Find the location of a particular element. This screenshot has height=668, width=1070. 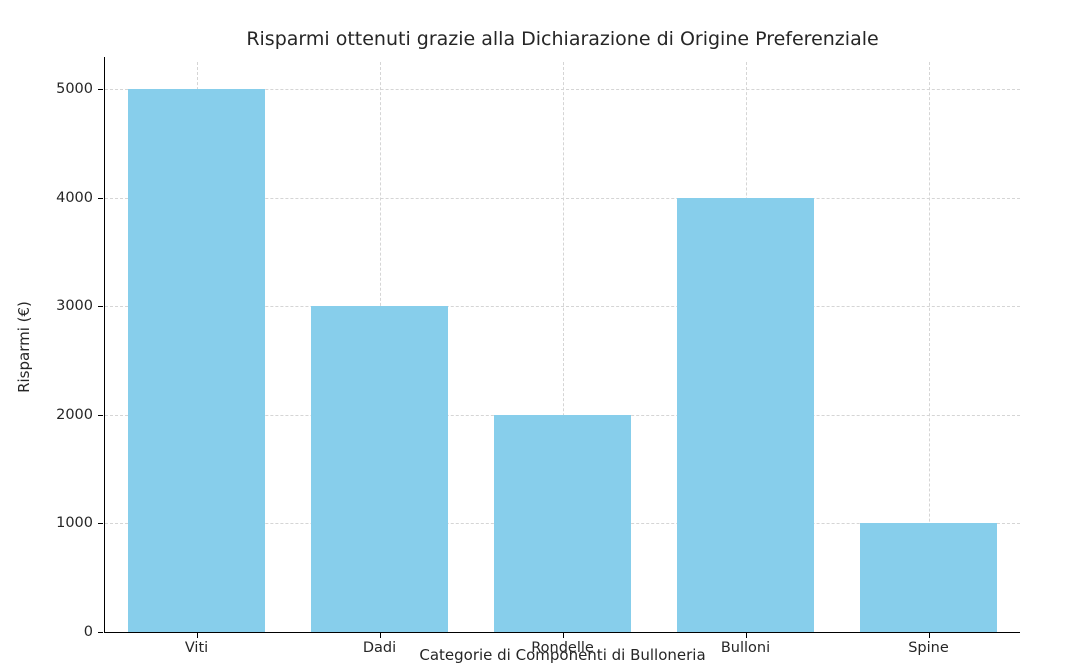

bar-rondelle is located at coordinates (562, 523).